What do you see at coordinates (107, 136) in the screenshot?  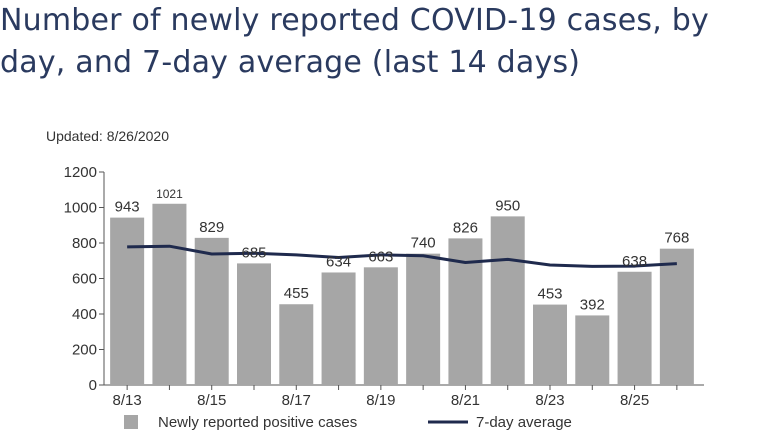 I see `updated-date: Updated: 8/26/2020` at bounding box center [107, 136].